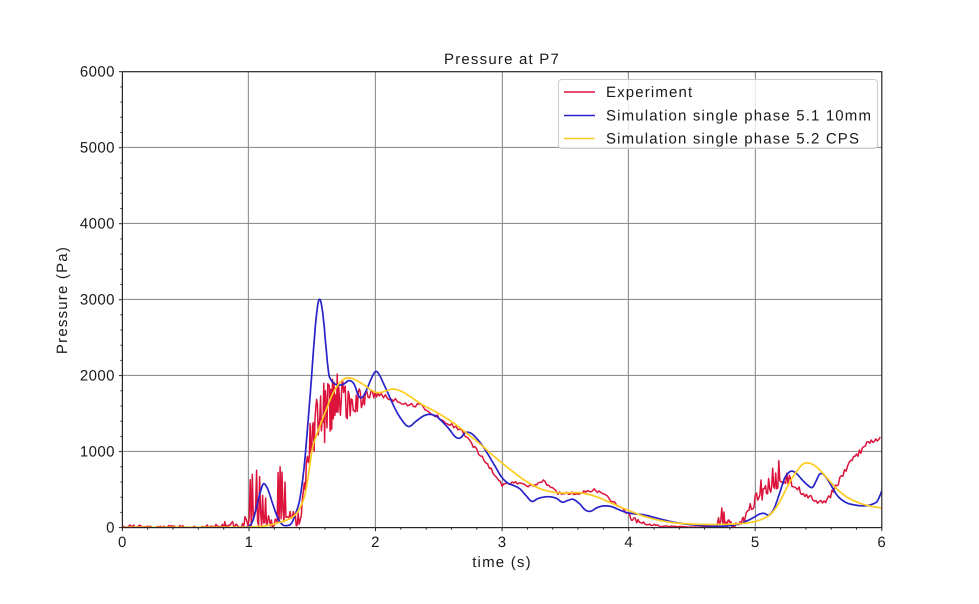 The width and height of the screenshot is (979, 604). I want to click on svg-text: 6000, so click(97, 72).